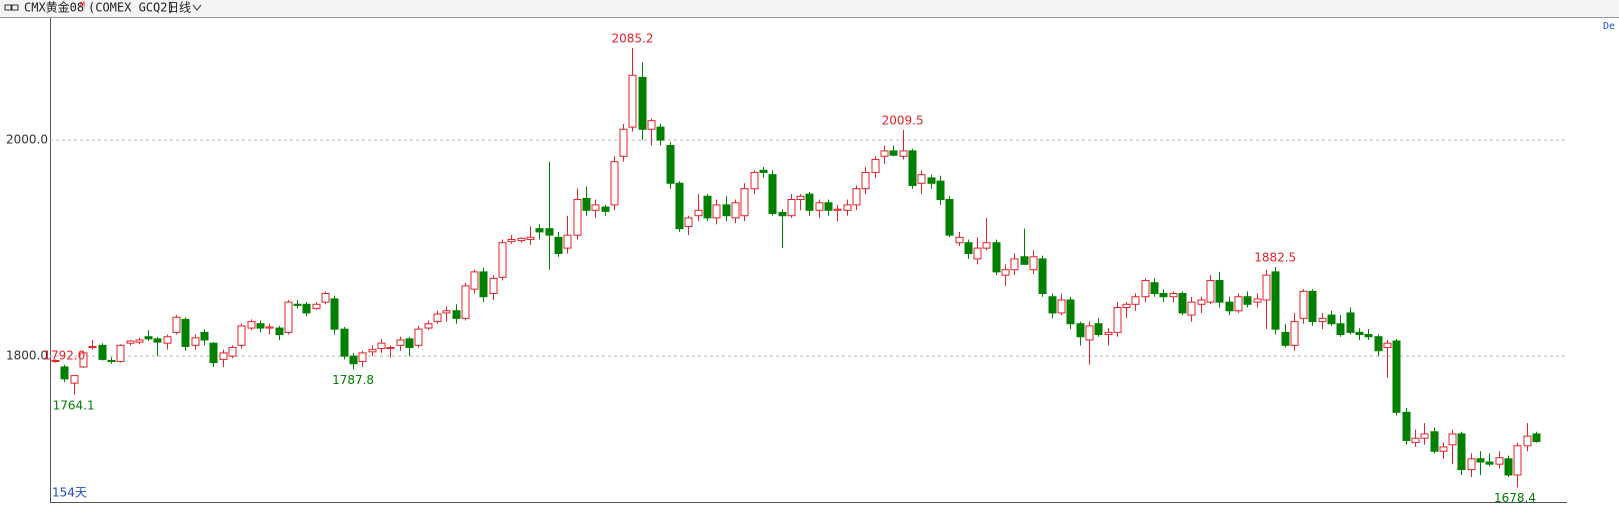 The width and height of the screenshot is (1619, 523). I want to click on symbol-code: (COMEX GCQ2), so click(131, 8).